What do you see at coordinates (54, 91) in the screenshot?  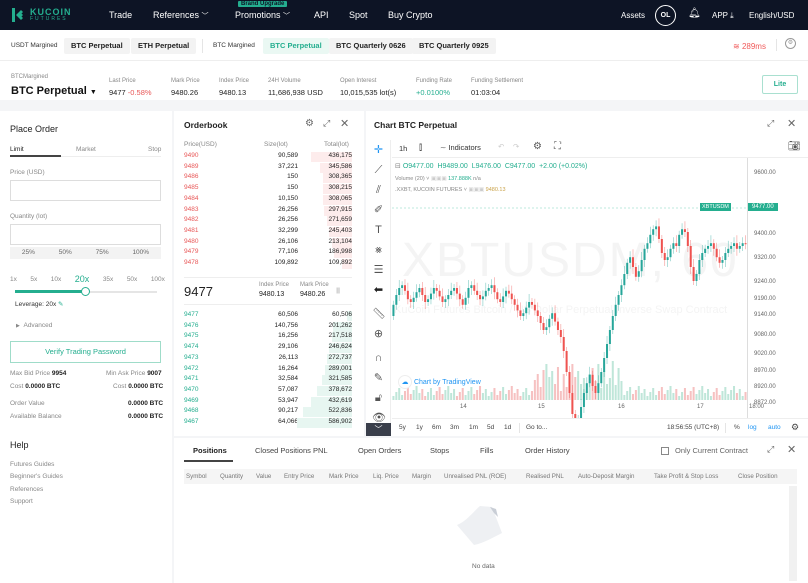 I see `contract-selector: BTC Perpetual ▼` at bounding box center [54, 91].